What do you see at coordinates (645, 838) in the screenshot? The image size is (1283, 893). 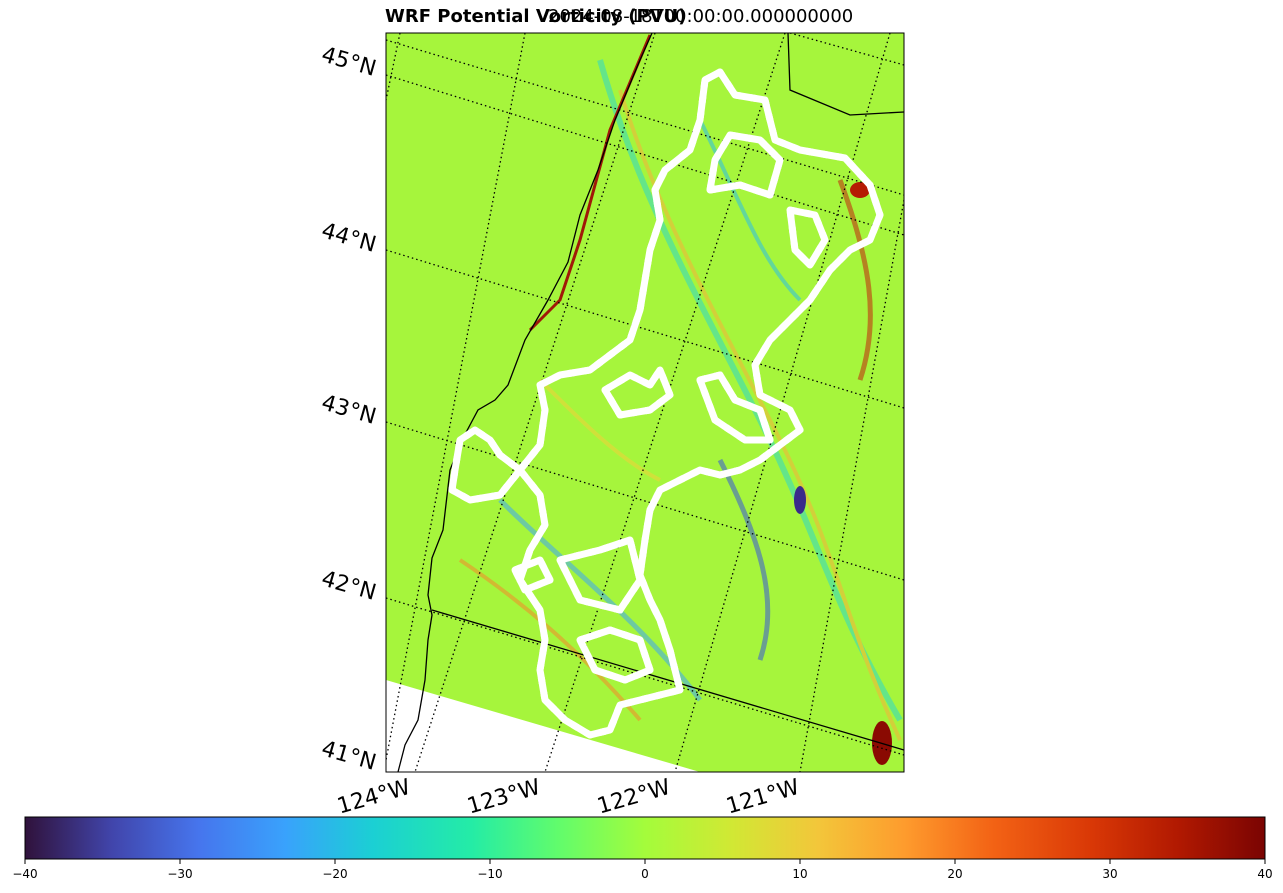 I see `colorbar` at bounding box center [645, 838].